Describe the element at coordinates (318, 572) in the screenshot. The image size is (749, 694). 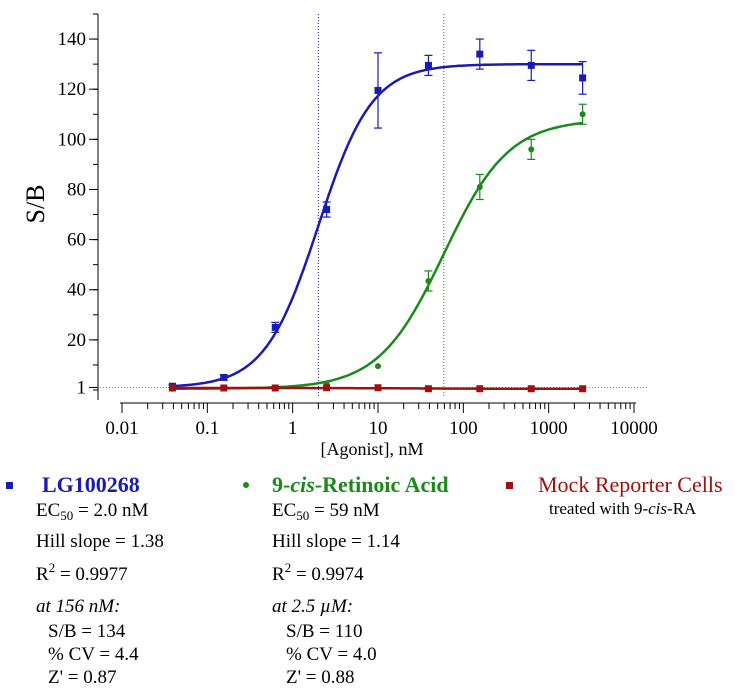
I see `r-squared-line: R2 = 0.9974` at that location.